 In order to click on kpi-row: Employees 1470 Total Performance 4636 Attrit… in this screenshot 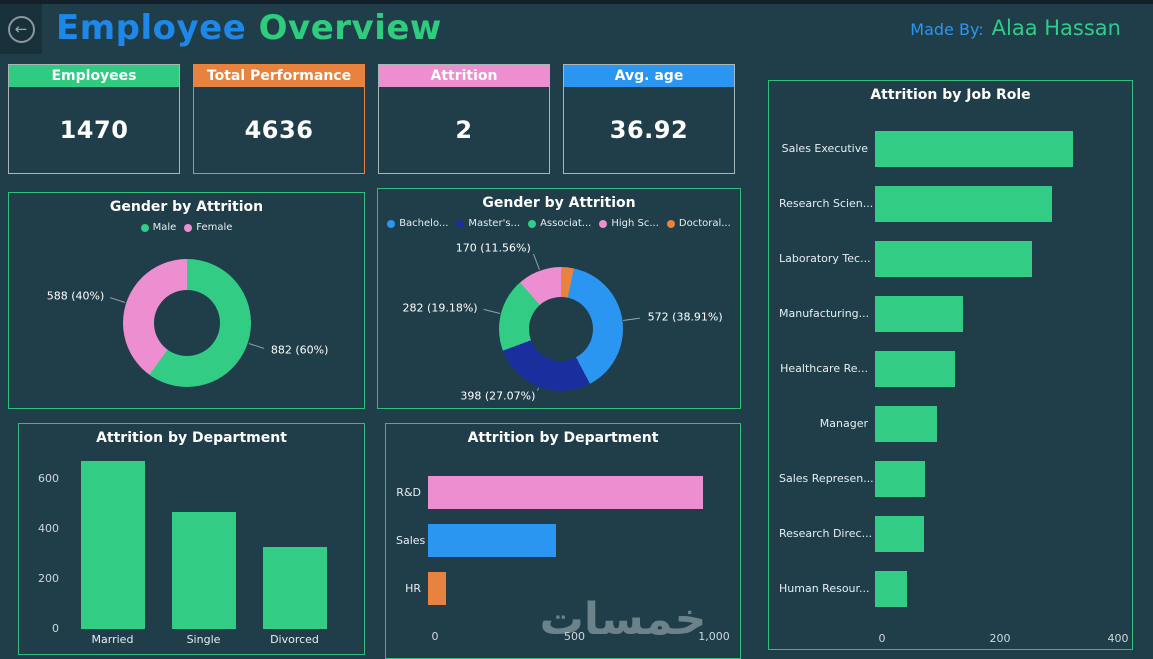, I will do `click(371, 119)`.